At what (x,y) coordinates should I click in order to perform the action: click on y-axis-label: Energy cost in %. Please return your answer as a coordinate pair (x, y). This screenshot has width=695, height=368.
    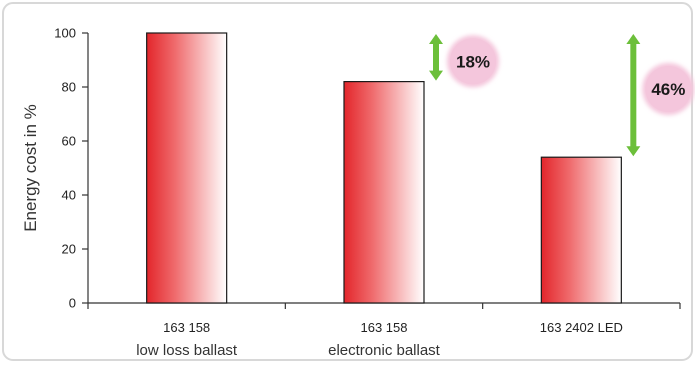
    Looking at the image, I should click on (30, 168).